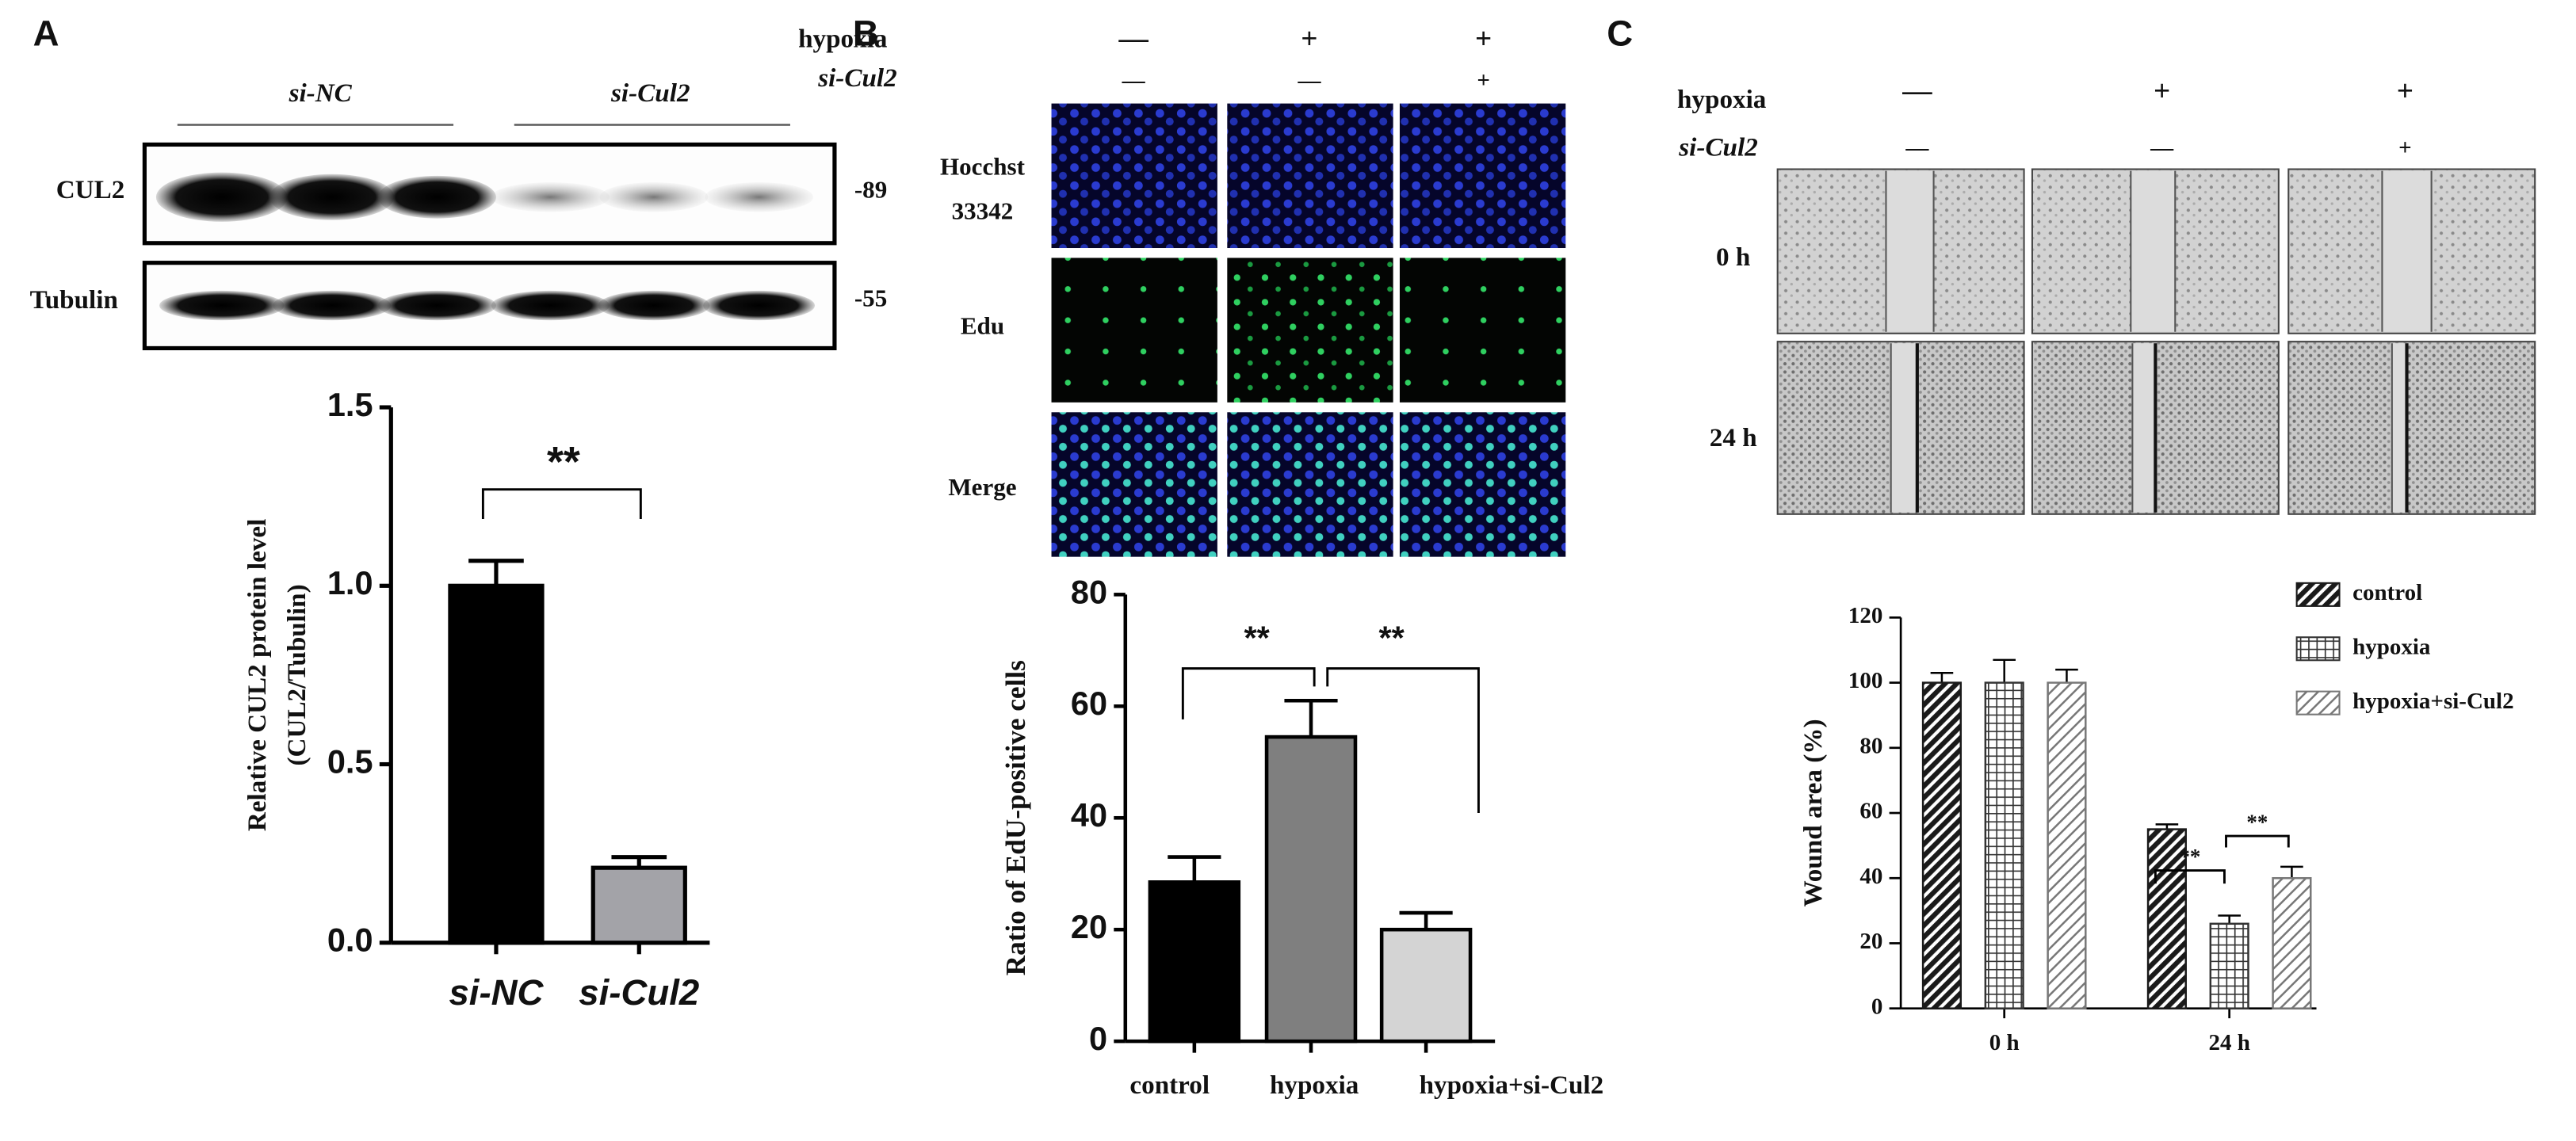 The image size is (2576, 1141). What do you see at coordinates (496, 992) in the screenshot?
I see `x-tick-label: si-NC` at bounding box center [496, 992].